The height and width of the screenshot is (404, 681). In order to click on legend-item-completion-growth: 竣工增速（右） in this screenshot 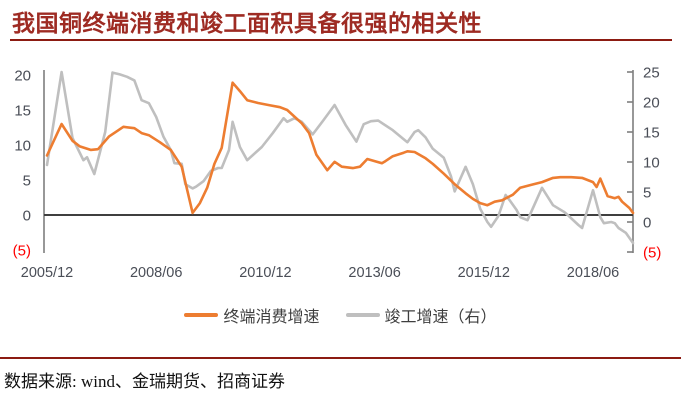, I will do `click(421, 315)`.